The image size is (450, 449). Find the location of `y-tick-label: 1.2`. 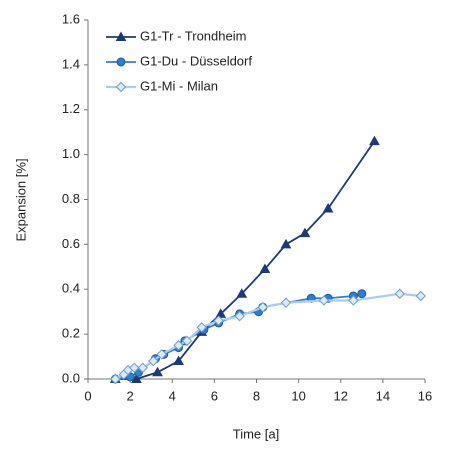

y-tick-label: 1.2 is located at coordinates (71, 108).